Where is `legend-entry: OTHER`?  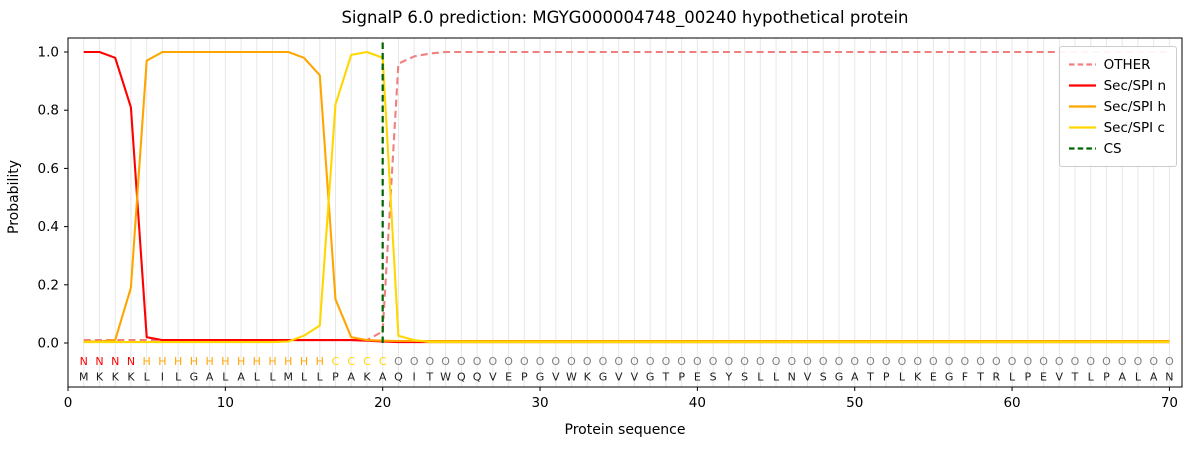
legend-entry: OTHER is located at coordinates (1117, 64).